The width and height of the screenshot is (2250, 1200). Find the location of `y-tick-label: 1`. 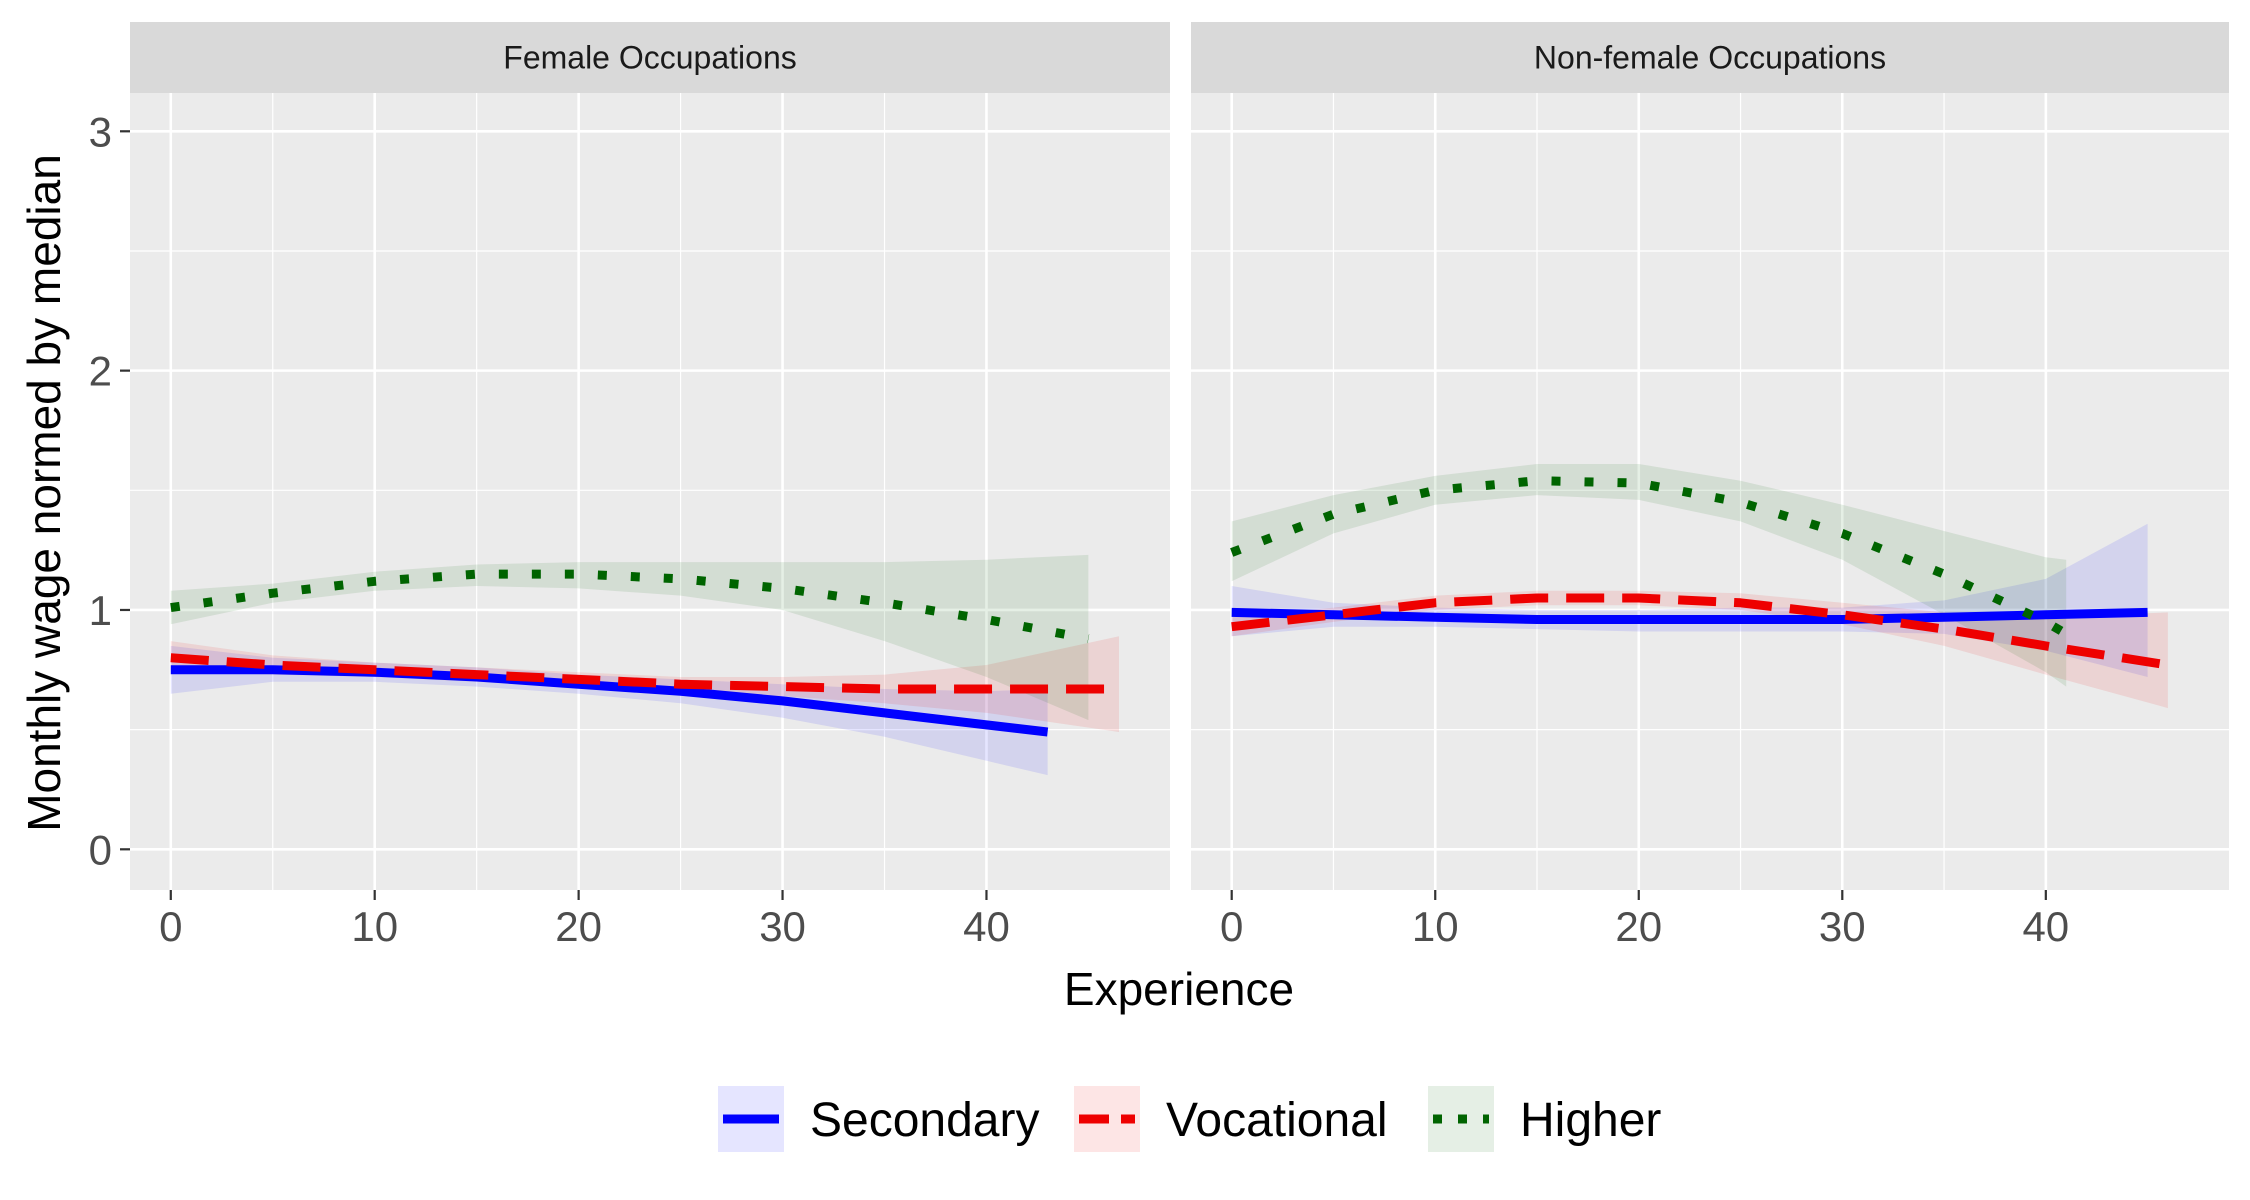

y-tick-label: 1 is located at coordinates (100, 610).